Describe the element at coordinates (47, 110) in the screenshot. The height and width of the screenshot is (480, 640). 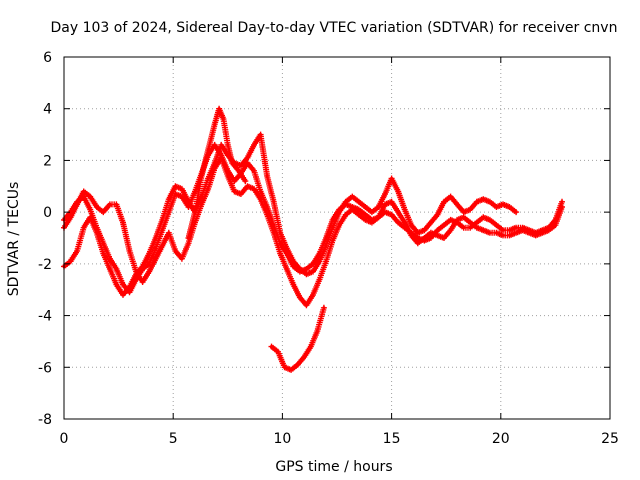
I see `y-tick-label: 4` at that location.